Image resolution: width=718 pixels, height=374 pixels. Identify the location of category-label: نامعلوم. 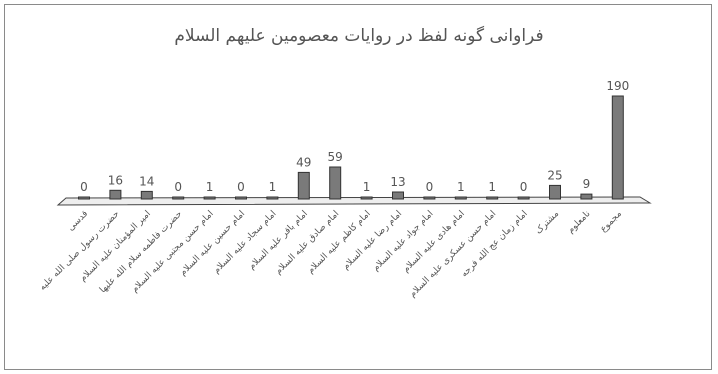
(579, 222).